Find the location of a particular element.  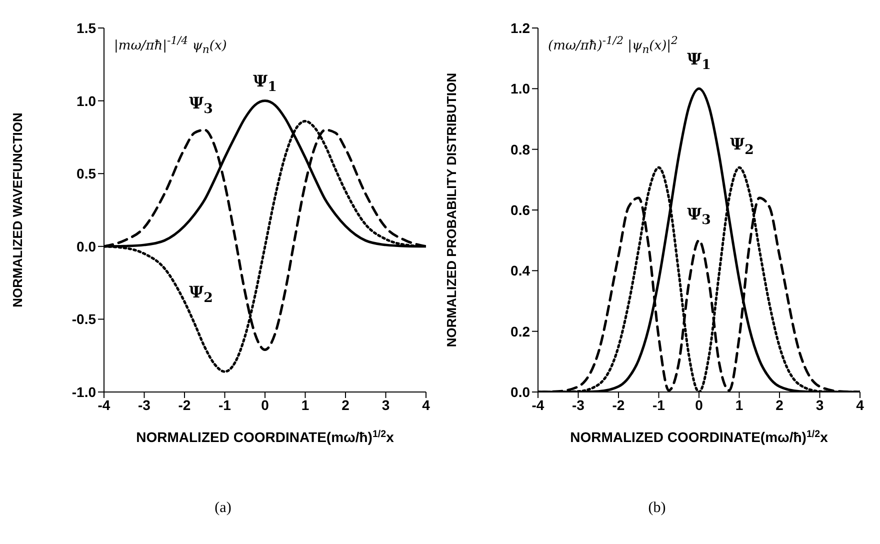

y-tick-label: 1.5 is located at coordinates (86, 28).